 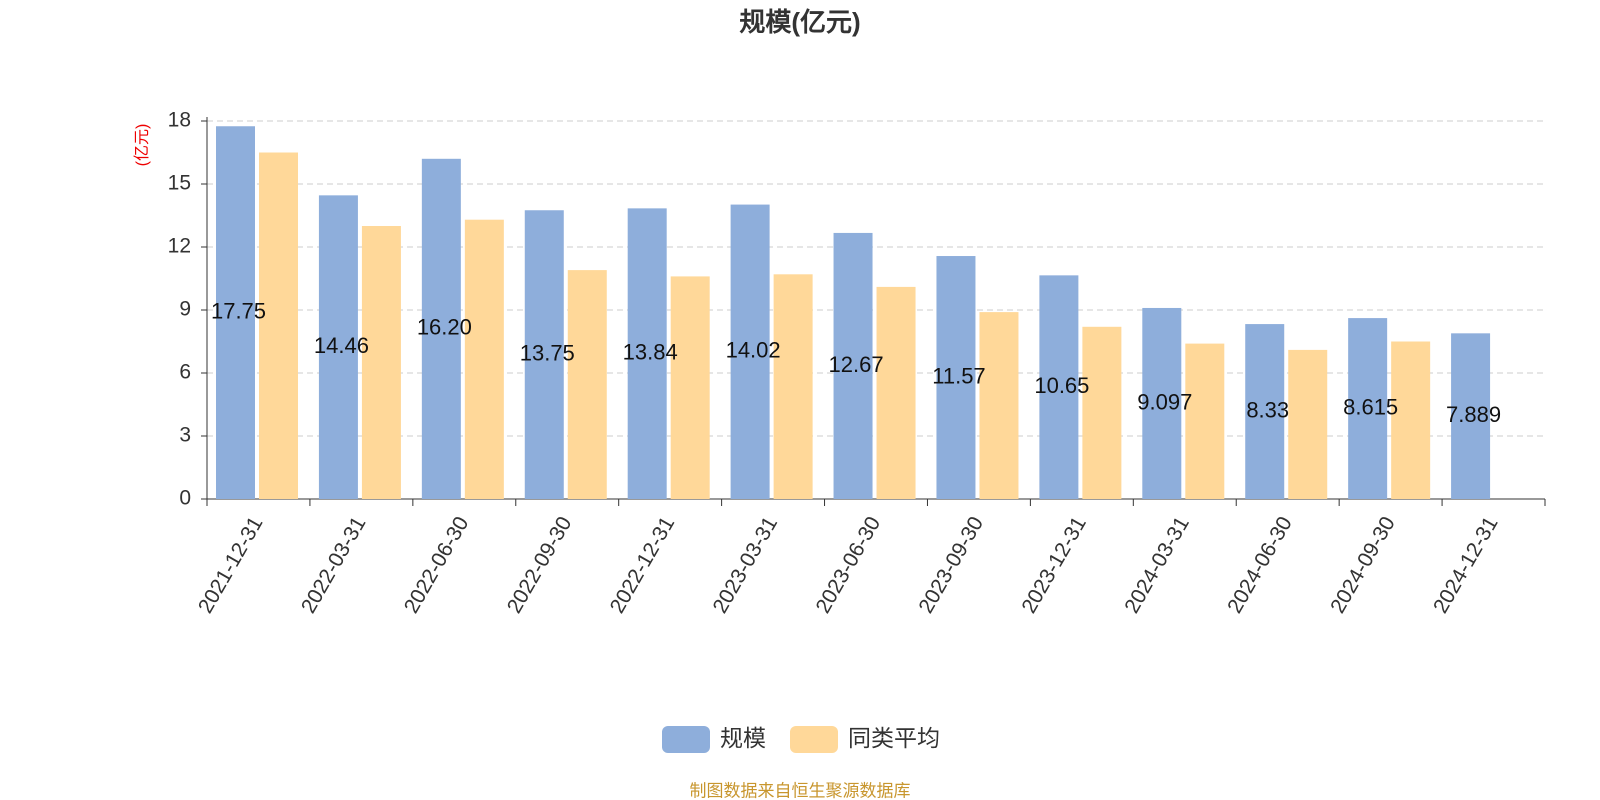 What do you see at coordinates (856, 364) in the screenshot?
I see `data-label: 12.67` at bounding box center [856, 364].